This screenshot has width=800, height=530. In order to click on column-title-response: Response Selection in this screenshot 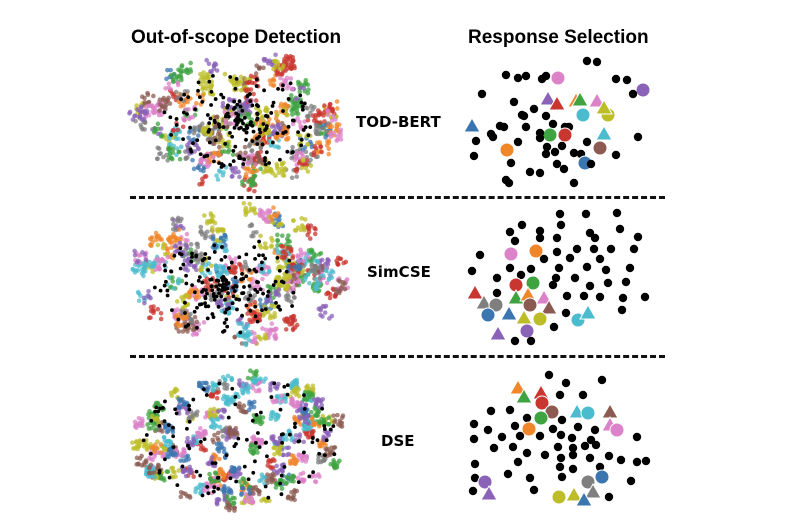, I will do `click(558, 37)`.